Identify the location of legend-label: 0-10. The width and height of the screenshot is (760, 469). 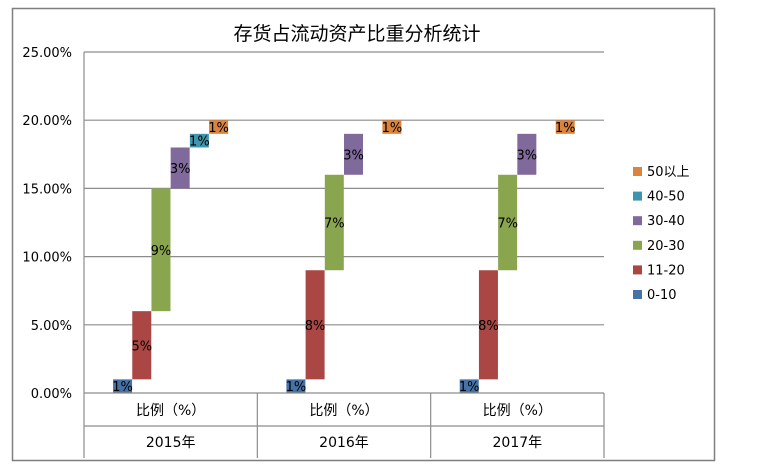
(662, 295).